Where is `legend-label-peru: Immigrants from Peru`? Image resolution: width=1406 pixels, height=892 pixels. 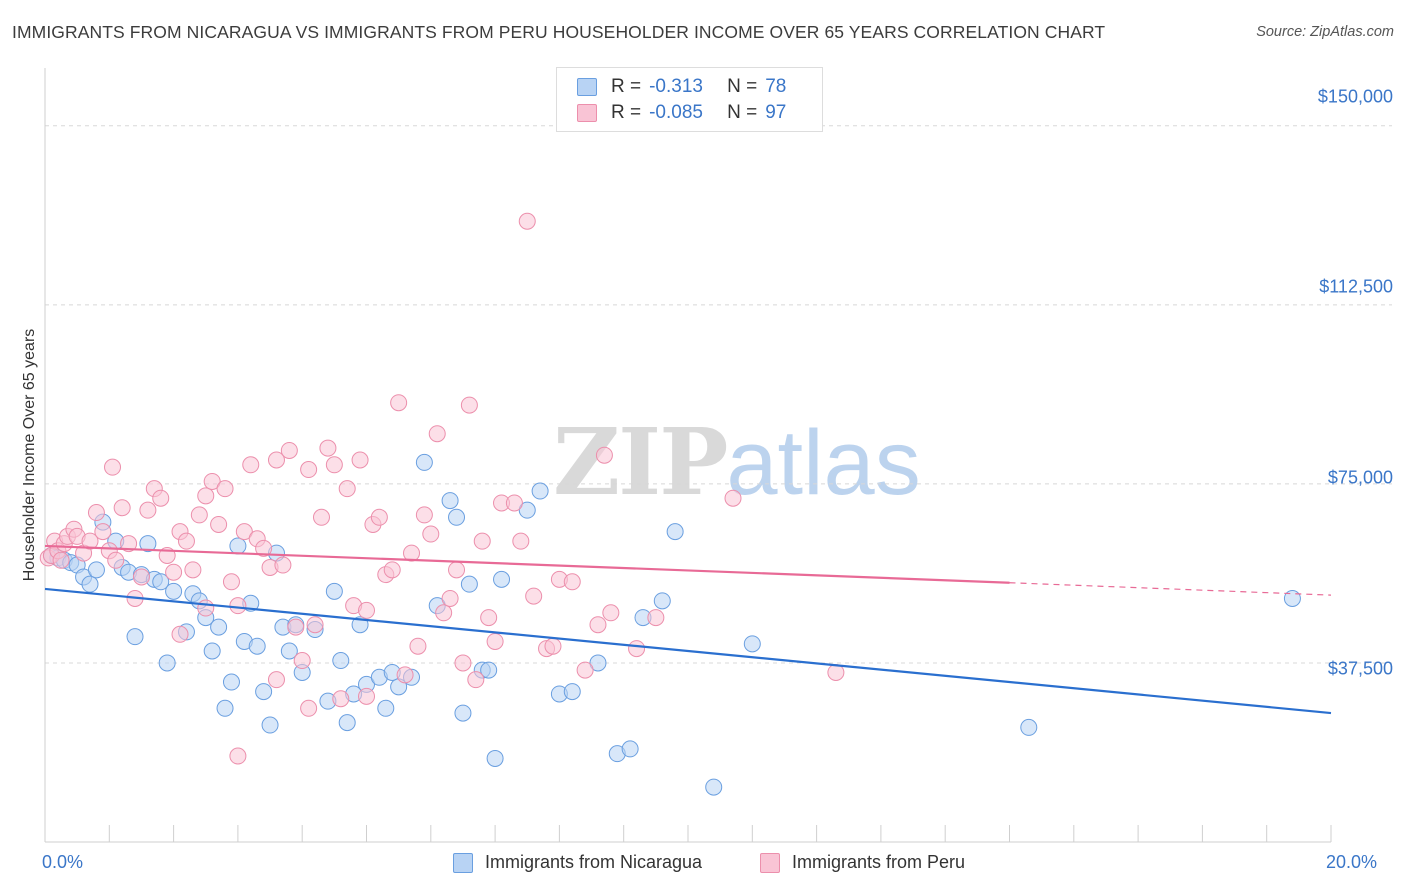 legend-label-peru: Immigrants from Peru is located at coordinates (879, 862).